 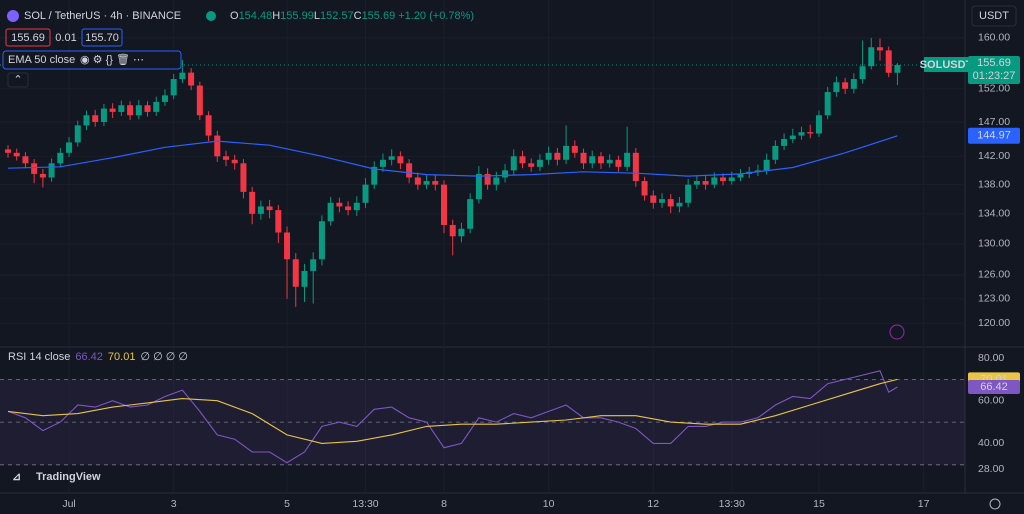 What do you see at coordinates (297, 16) in the screenshot?
I see `ohlc-value: 155.99` at bounding box center [297, 16].